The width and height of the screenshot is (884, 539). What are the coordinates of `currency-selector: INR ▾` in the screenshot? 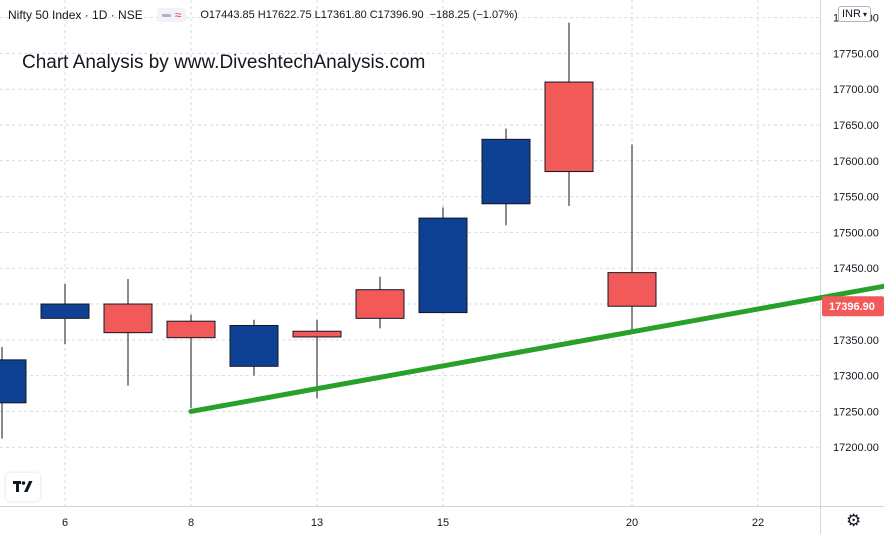 It's located at (854, 14).